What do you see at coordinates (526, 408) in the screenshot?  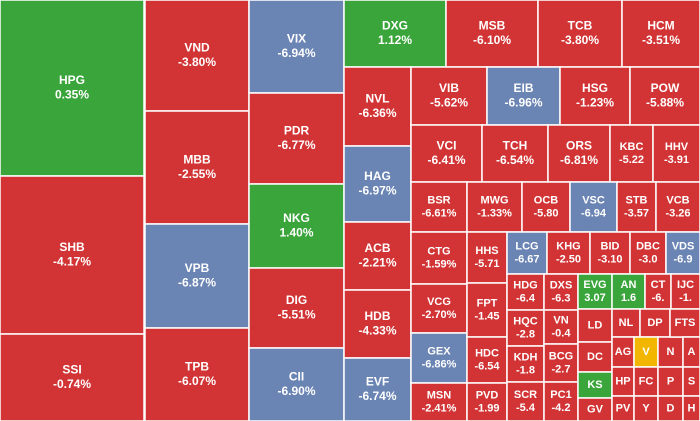 I see `change-label: -5.4` at bounding box center [526, 408].